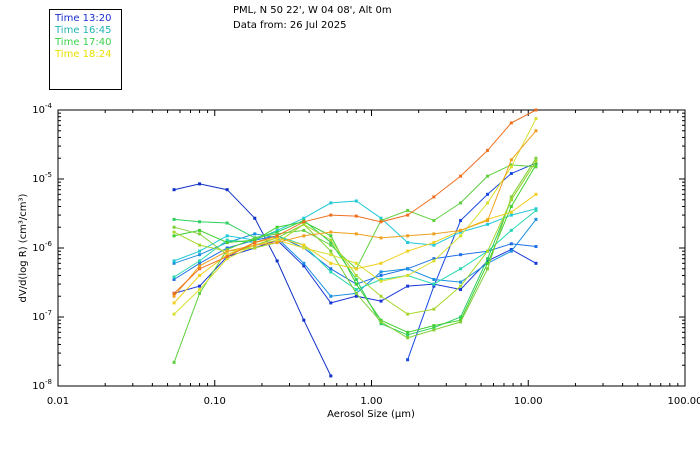 The height and width of the screenshot is (450, 700). Describe the element at coordinates (42, 109) in the screenshot. I see `y-tick-label: 10⁻⁴` at that location.